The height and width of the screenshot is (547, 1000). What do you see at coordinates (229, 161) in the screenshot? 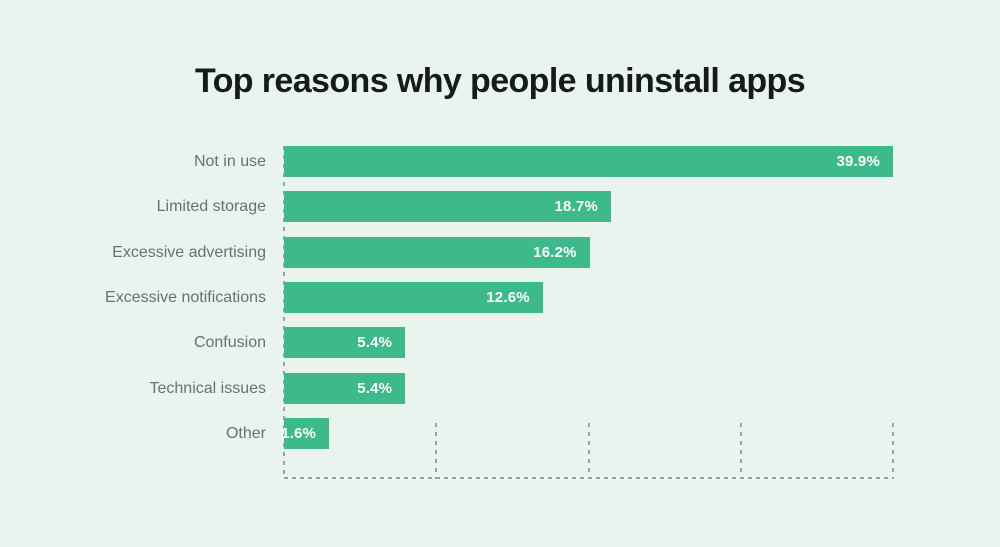
I see `category-label: Not in use` at bounding box center [229, 161].